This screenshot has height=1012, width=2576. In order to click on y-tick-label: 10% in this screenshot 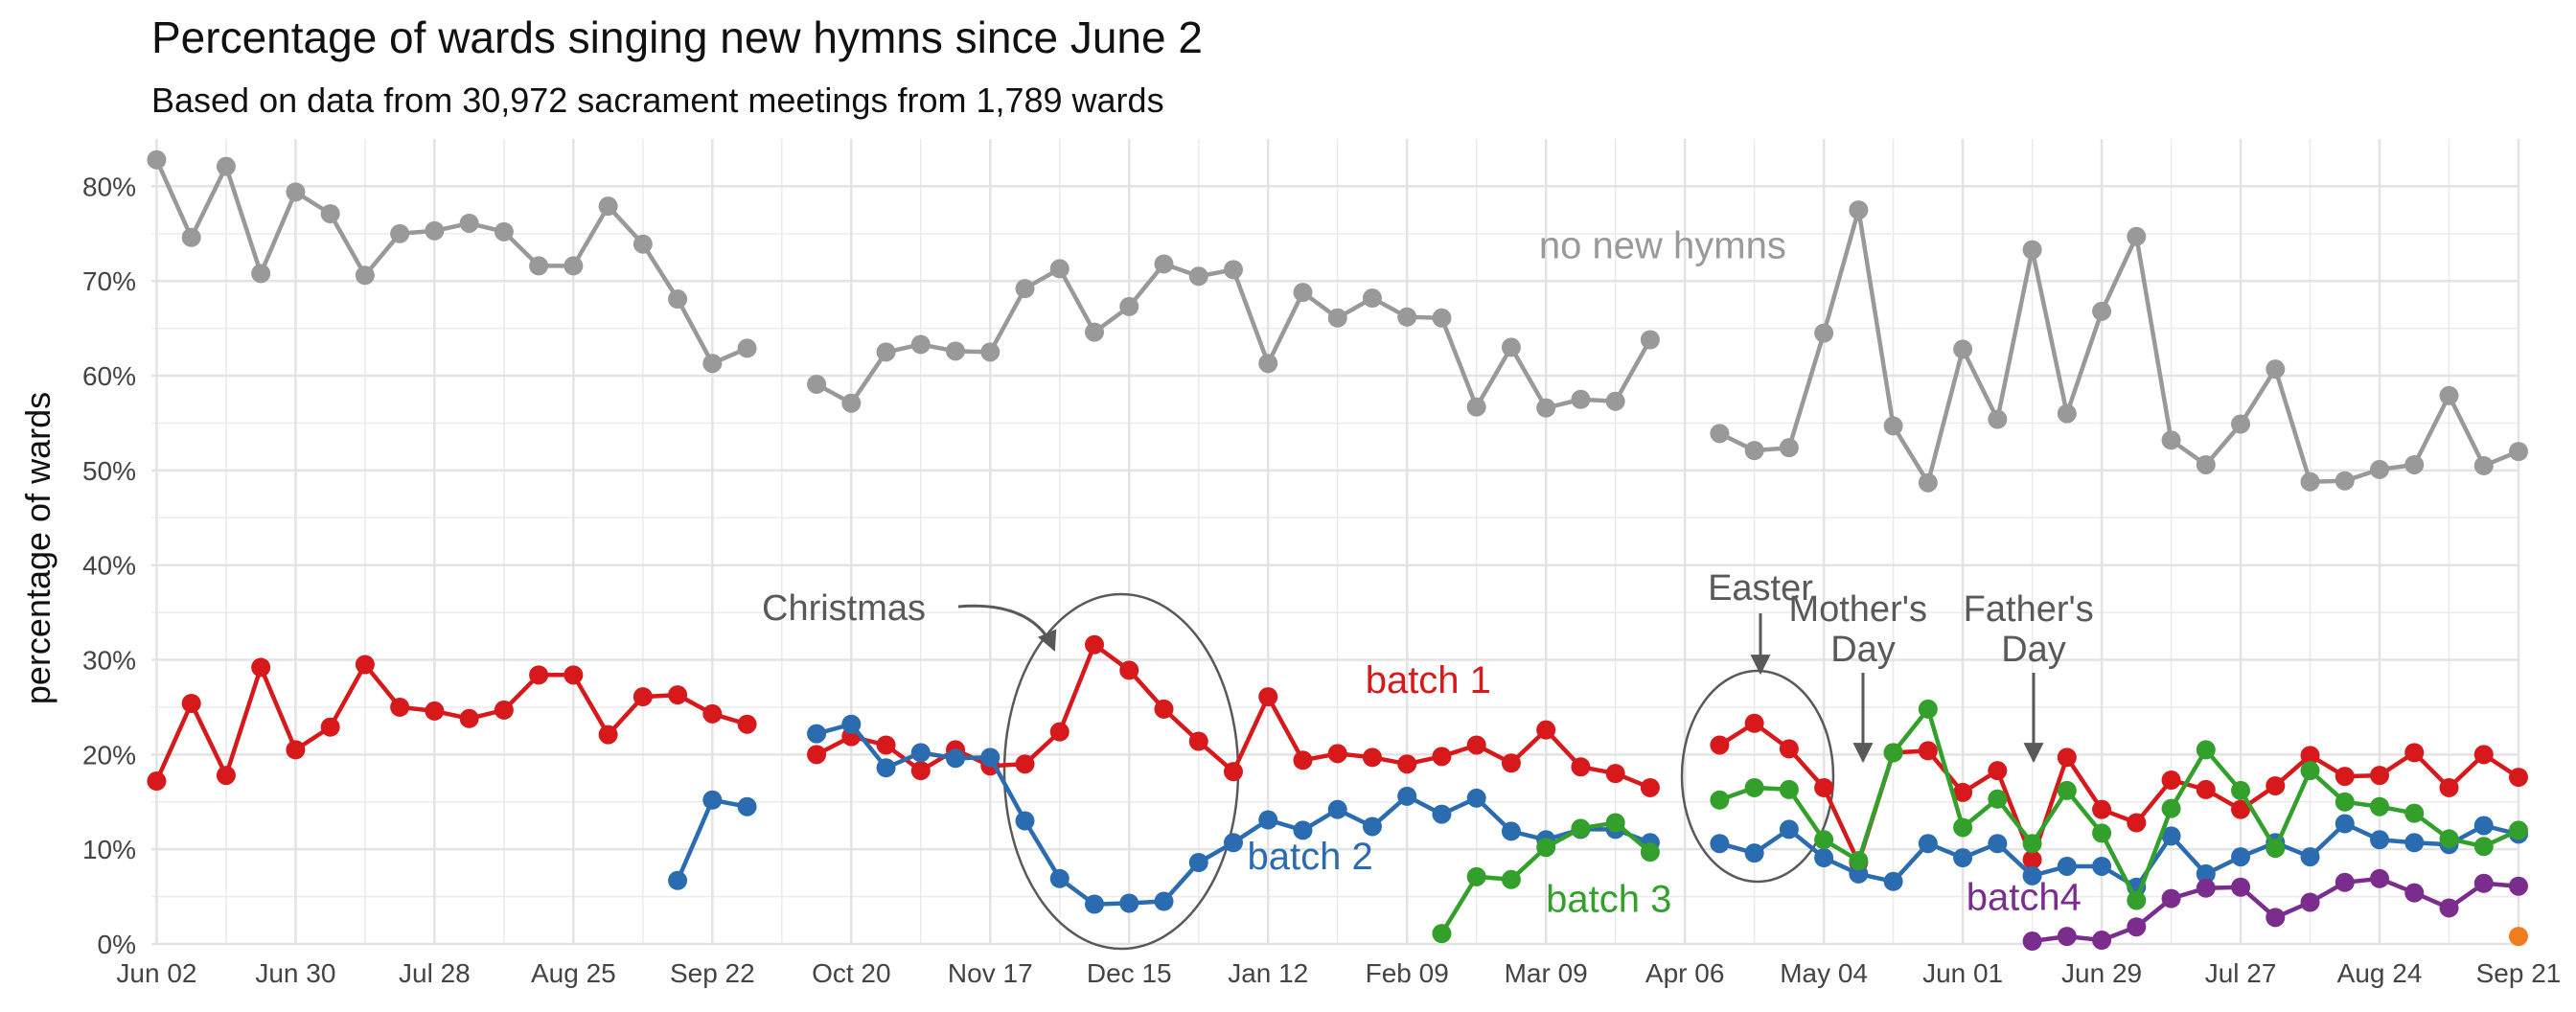, I will do `click(109, 849)`.